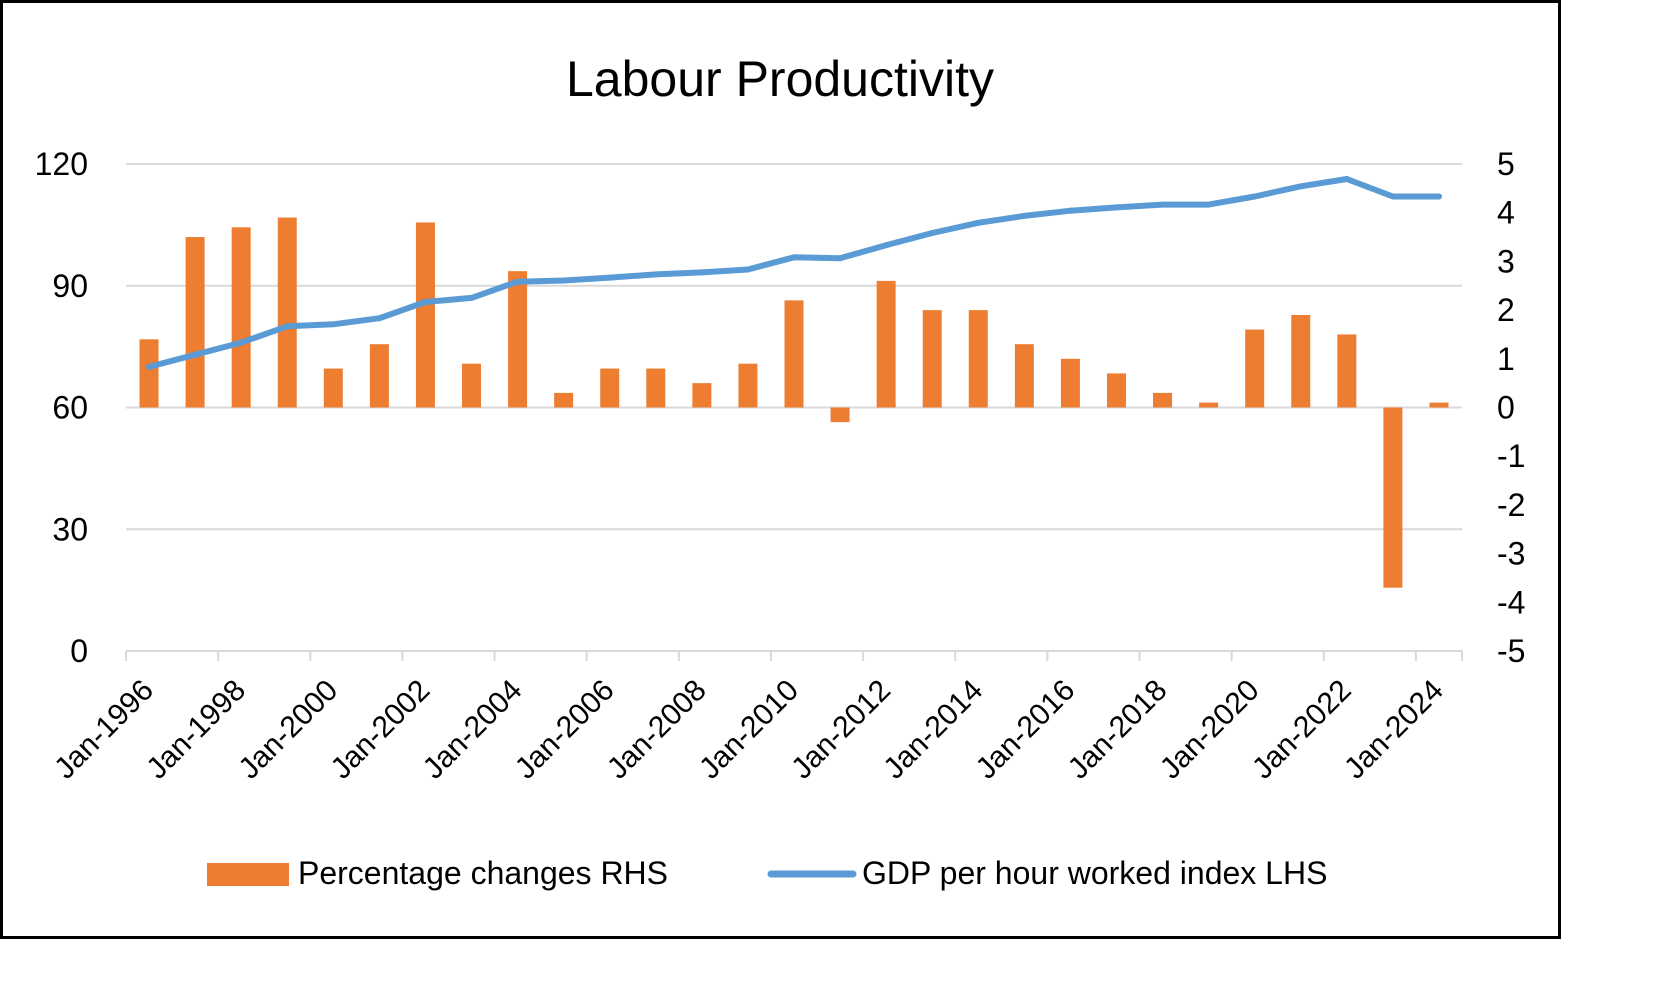 This screenshot has width=1663, height=1003. I want to click on bar-1996, so click(149, 373).